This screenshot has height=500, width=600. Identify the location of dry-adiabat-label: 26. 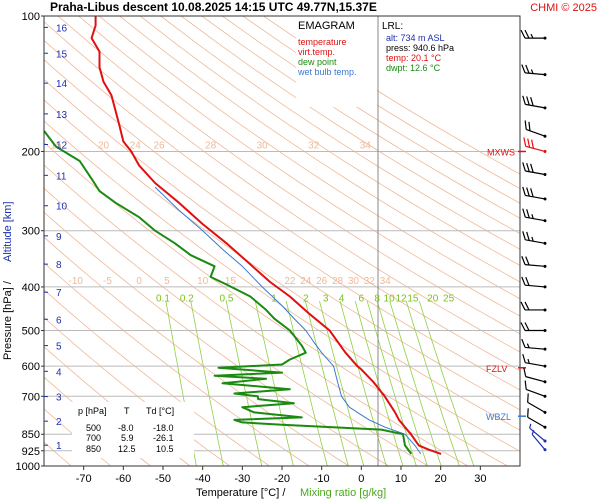
(322, 281).